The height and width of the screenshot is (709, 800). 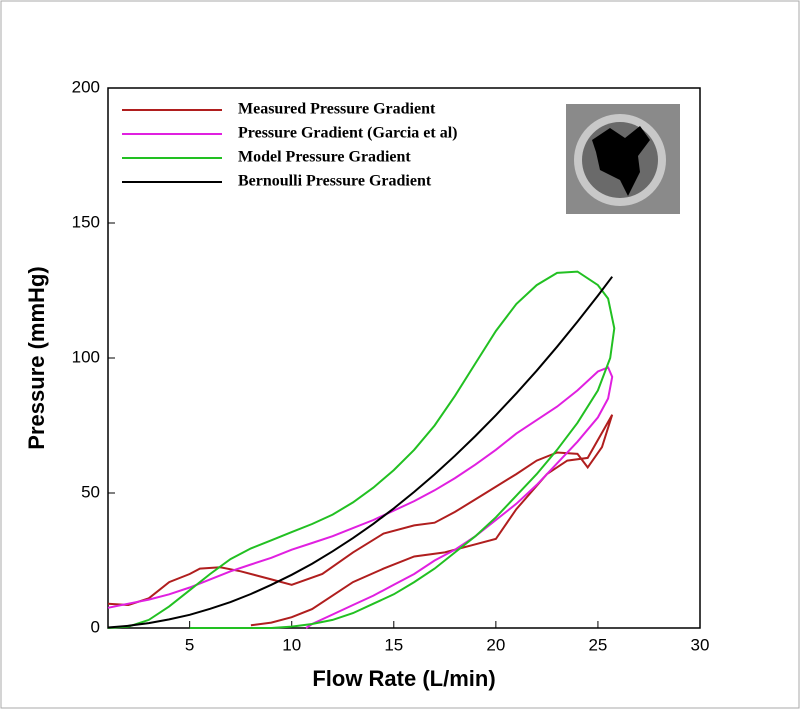 What do you see at coordinates (335, 181) in the screenshot?
I see `legend-label: Bernoulli Pressure Gradient` at bounding box center [335, 181].